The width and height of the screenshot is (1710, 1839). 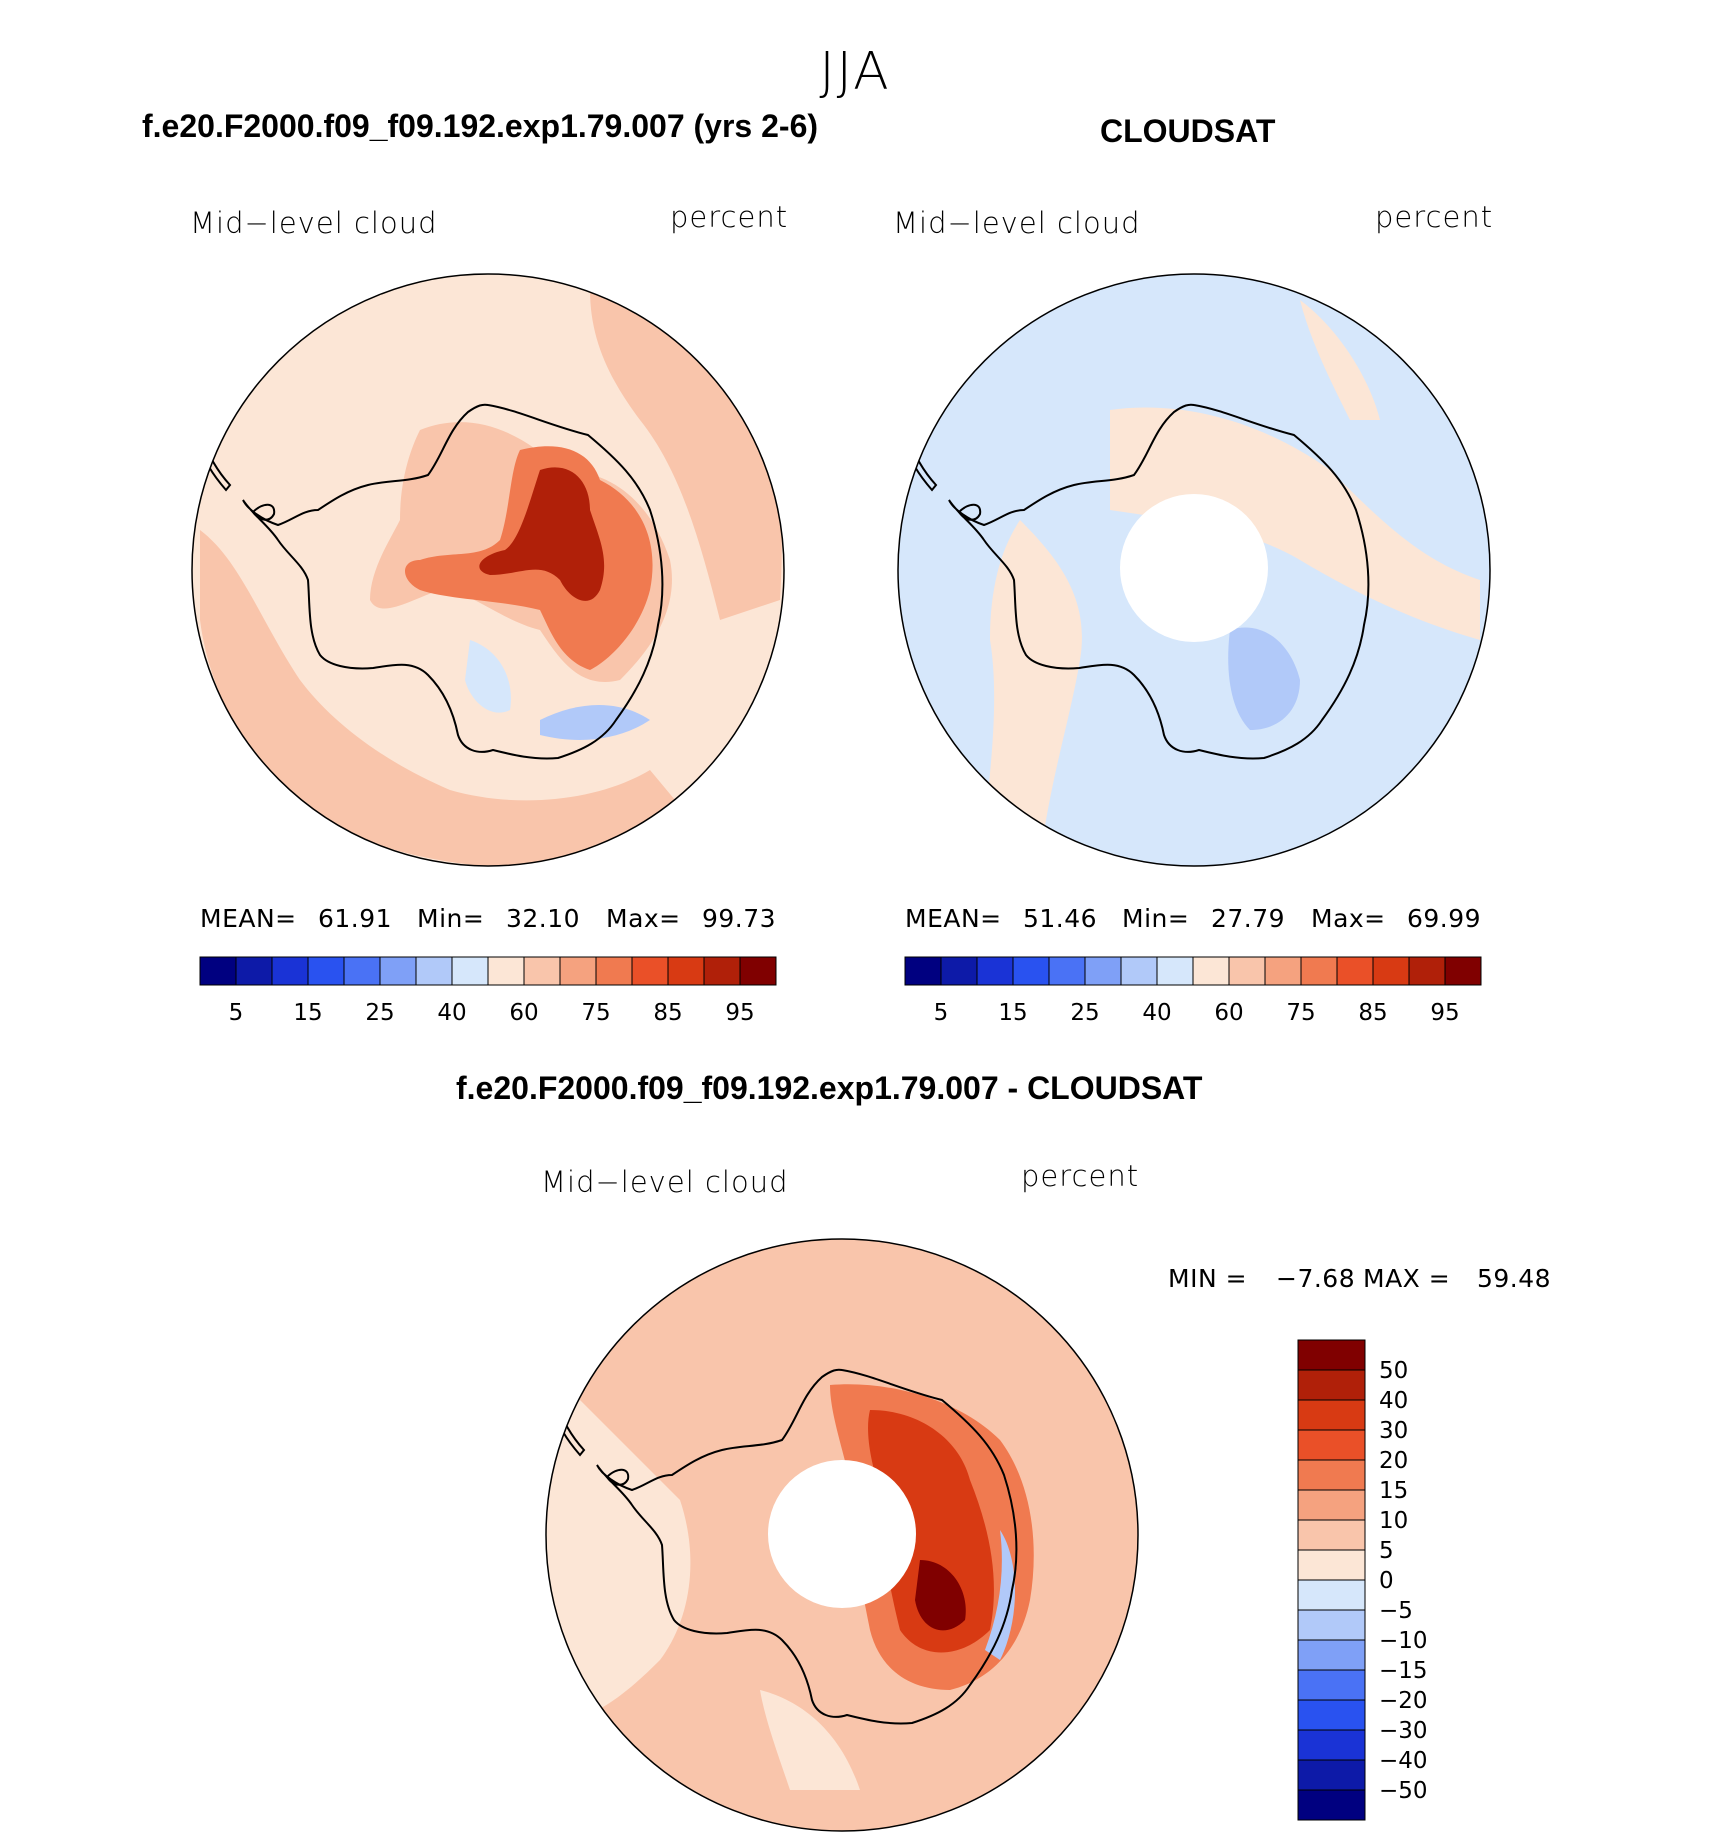 I want to click on diff-region-a, so click(x=618, y=1550).